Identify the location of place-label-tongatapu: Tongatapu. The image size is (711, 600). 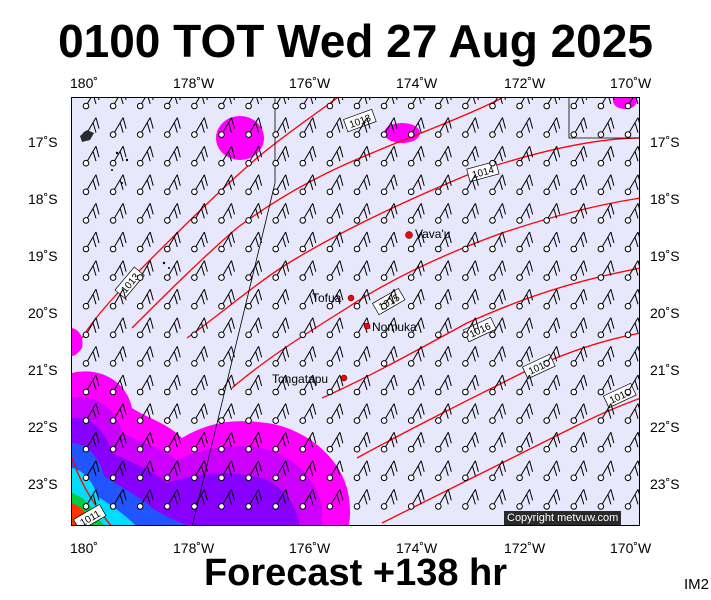
(300, 379).